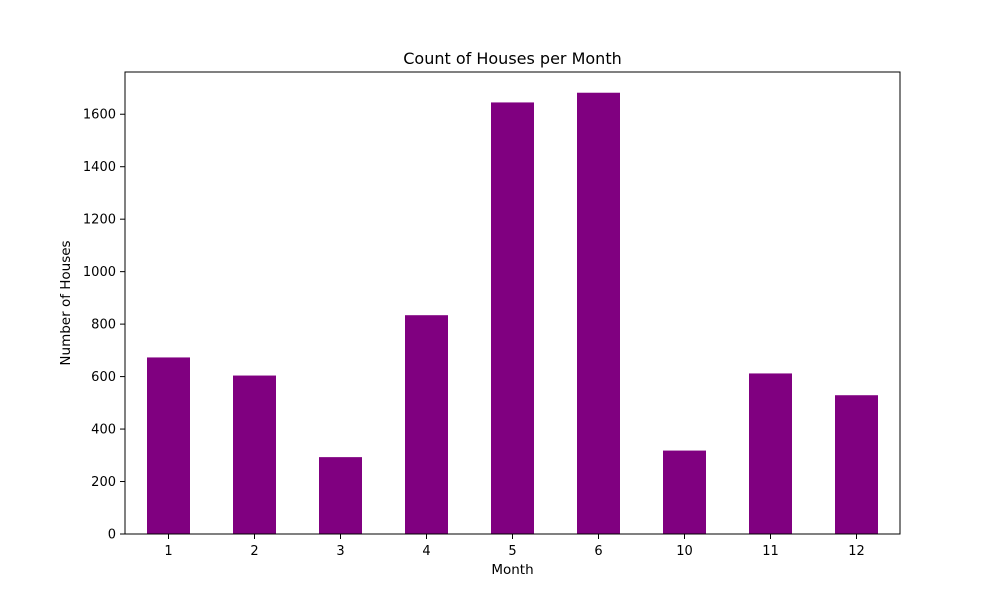  What do you see at coordinates (168, 551) in the screenshot?
I see `x-tick-label: 1` at bounding box center [168, 551].